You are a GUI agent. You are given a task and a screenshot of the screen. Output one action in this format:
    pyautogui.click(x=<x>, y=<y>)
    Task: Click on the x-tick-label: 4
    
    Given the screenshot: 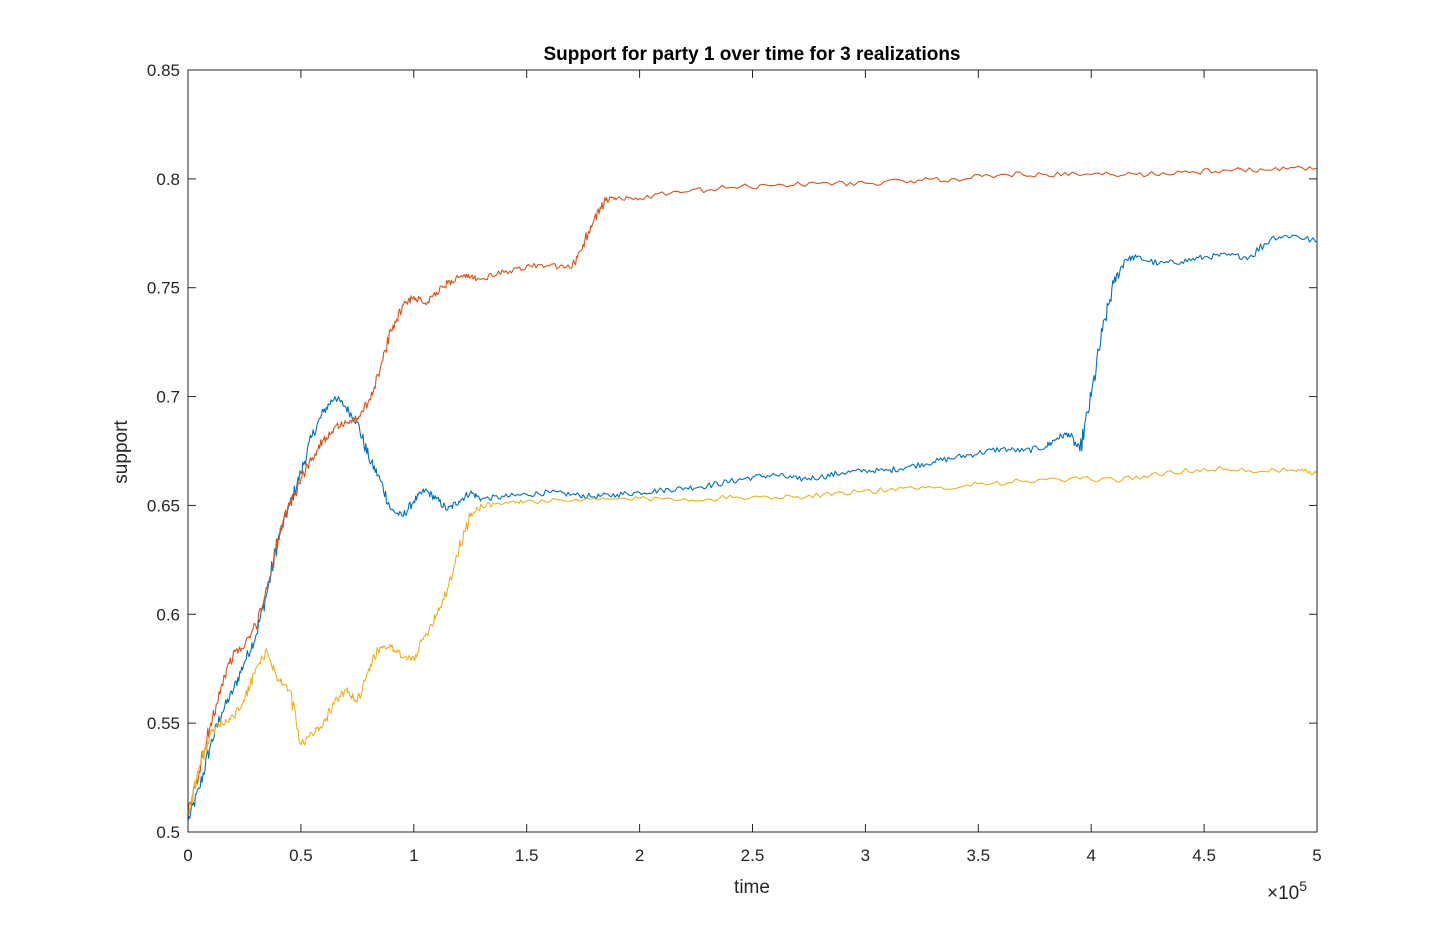 What is the action you would take?
    pyautogui.click(x=1090, y=855)
    